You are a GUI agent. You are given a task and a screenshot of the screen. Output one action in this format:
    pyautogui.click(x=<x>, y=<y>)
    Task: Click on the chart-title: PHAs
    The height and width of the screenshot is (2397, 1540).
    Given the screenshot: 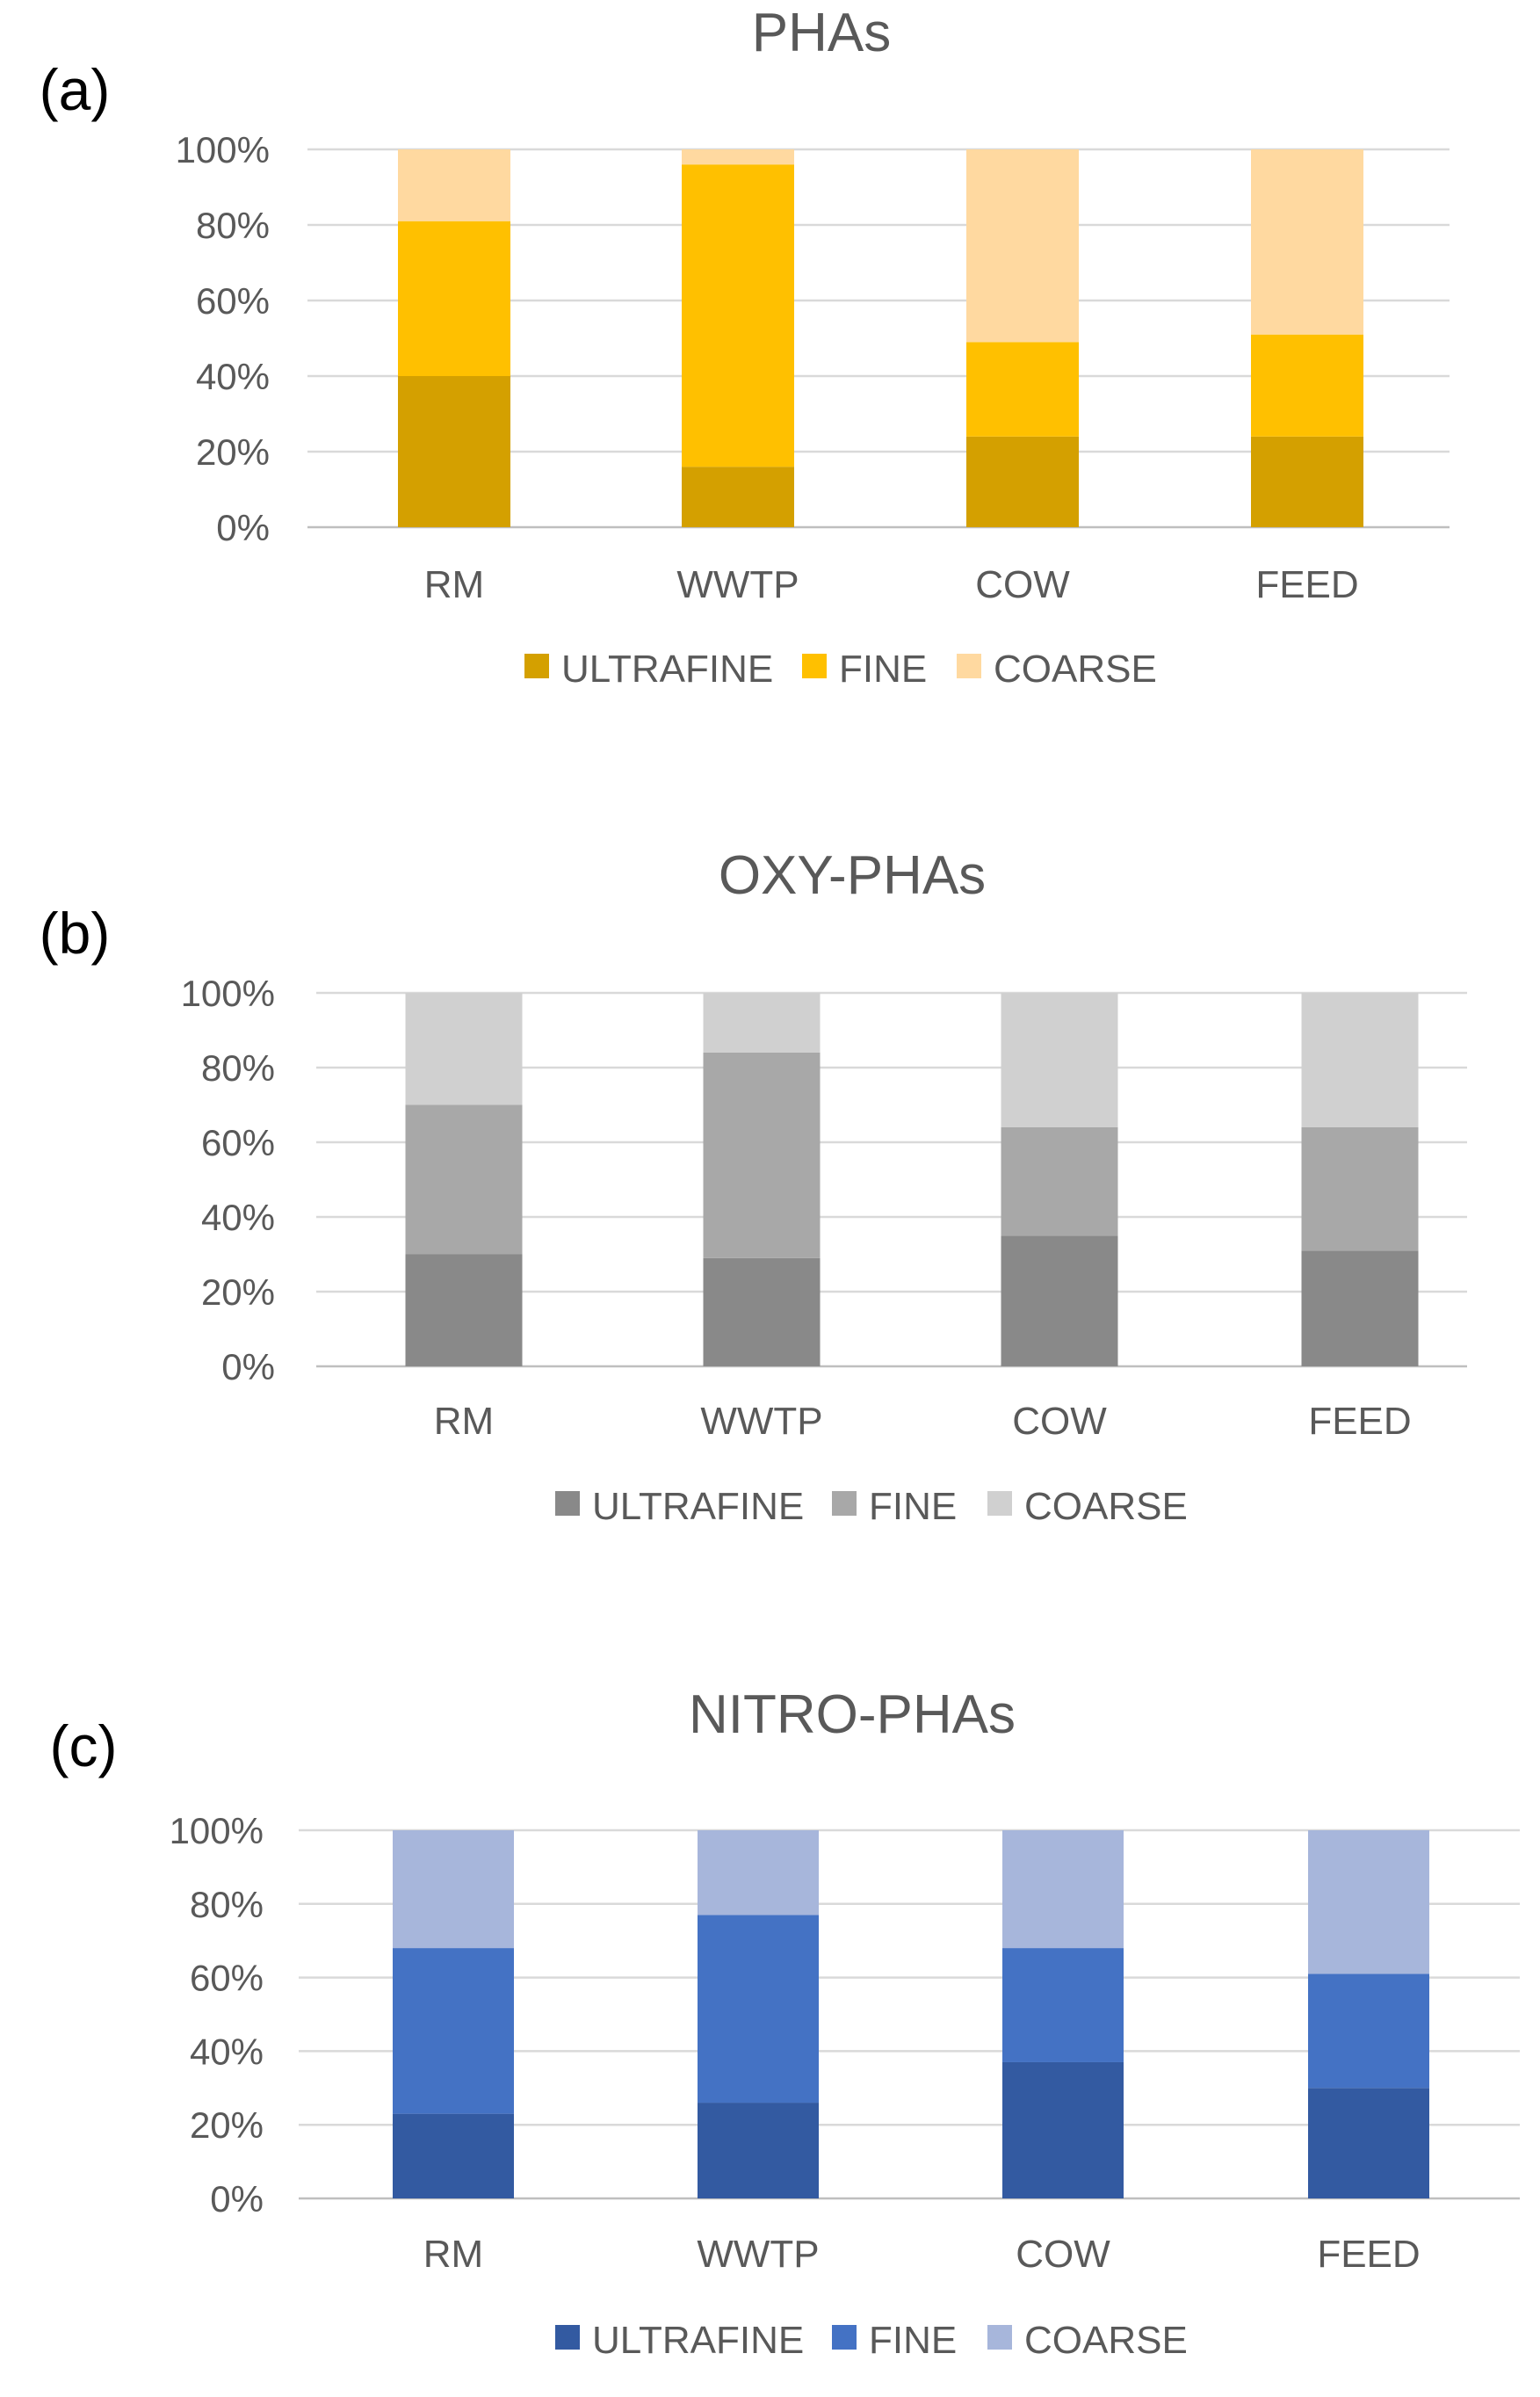 What is the action you would take?
    pyautogui.click(x=821, y=33)
    